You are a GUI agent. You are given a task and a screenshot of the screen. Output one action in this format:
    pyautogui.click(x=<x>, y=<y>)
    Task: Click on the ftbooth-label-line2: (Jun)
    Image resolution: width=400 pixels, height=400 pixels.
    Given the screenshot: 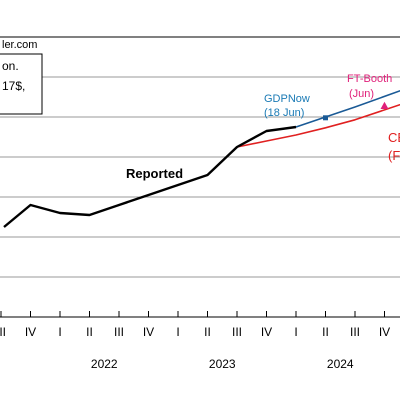 What is the action you would take?
    pyautogui.click(x=361, y=94)
    